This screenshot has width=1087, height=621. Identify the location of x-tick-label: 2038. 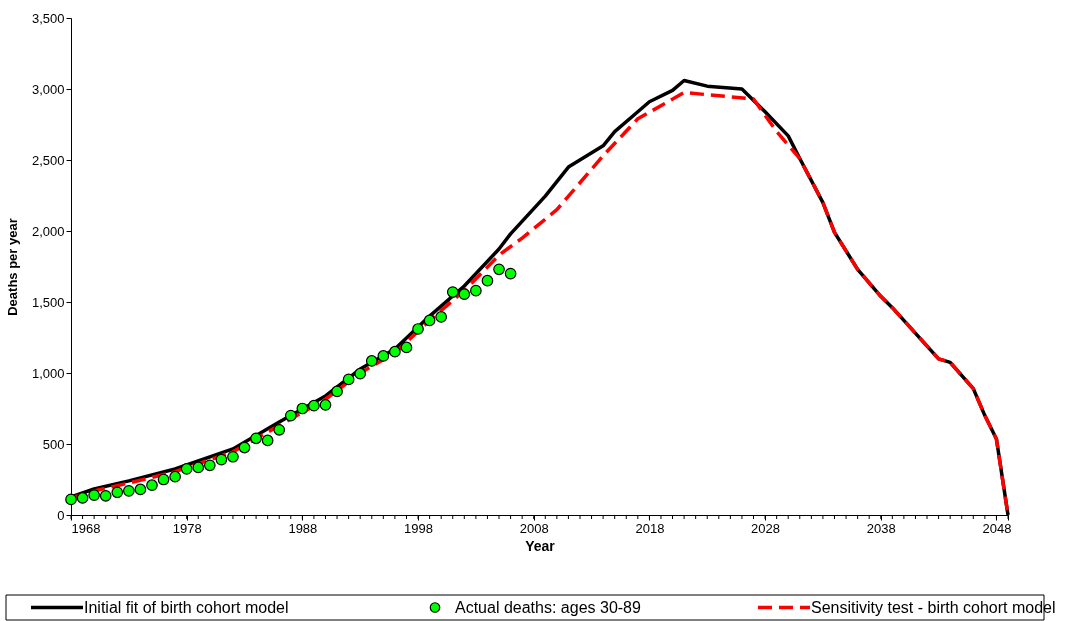
(881, 528).